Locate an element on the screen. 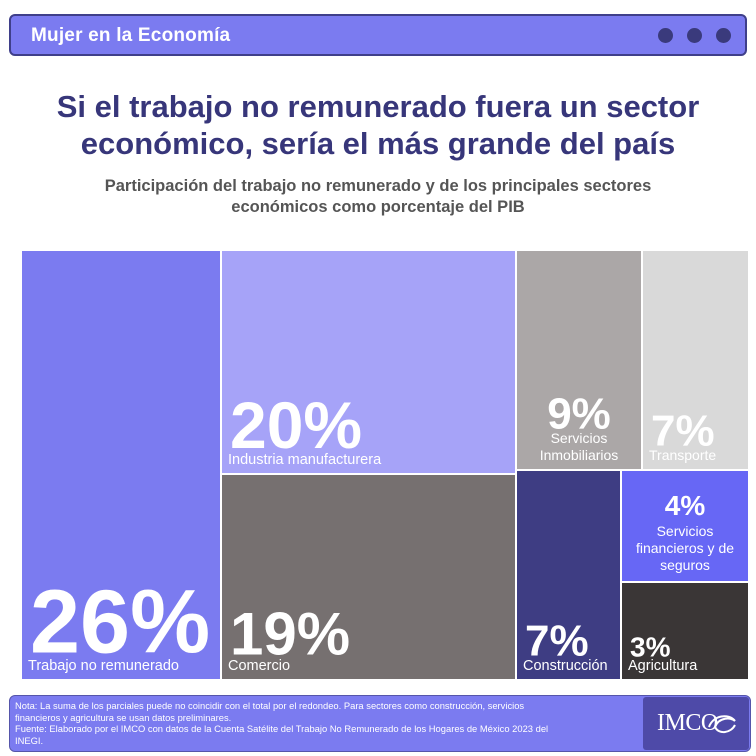 Image resolution: width=756 pixels, height=756 pixels. treemap-cell-agricultura is located at coordinates (685, 631).